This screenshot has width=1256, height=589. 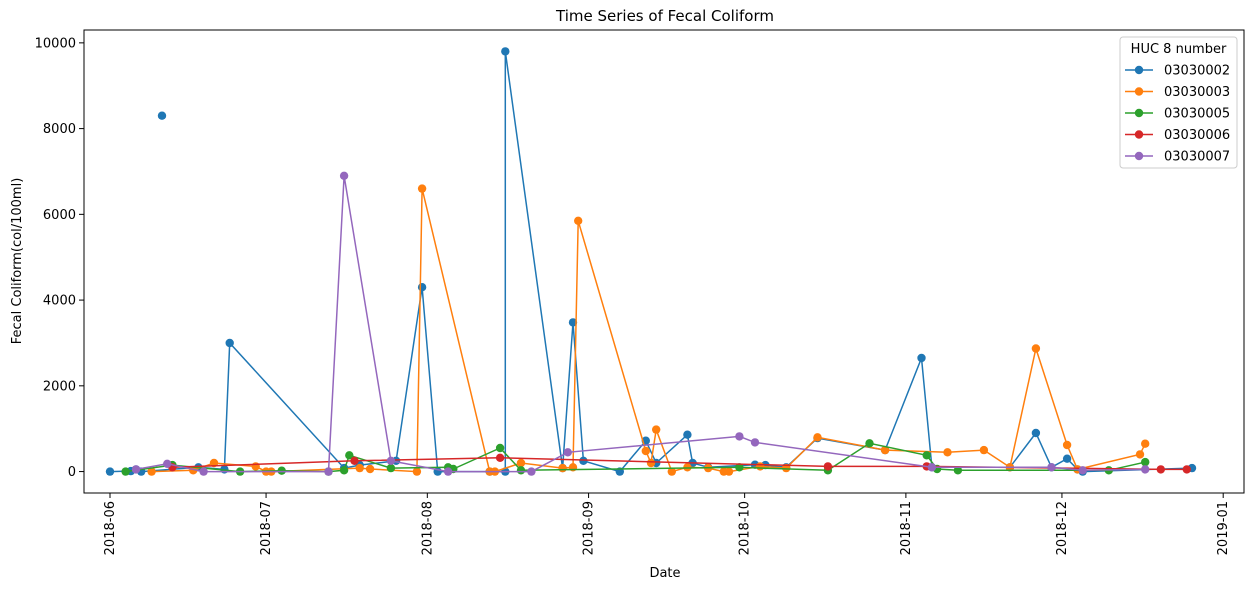 What do you see at coordinates (59, 215) in the screenshot?
I see `y-tick-label: 6000` at bounding box center [59, 215].